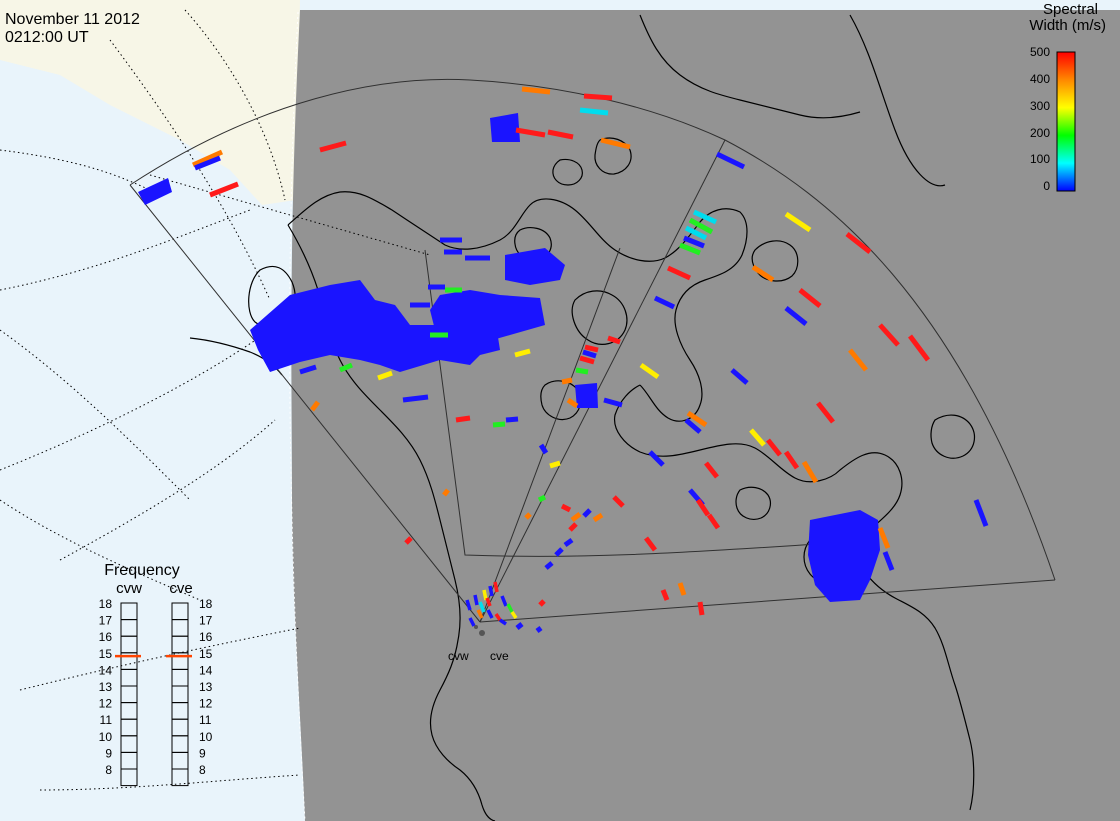 Image resolution: width=1120 pixels, height=821 pixels. Describe the element at coordinates (129, 588) in the screenshot. I see `frequency-label-west: cvw` at that location.